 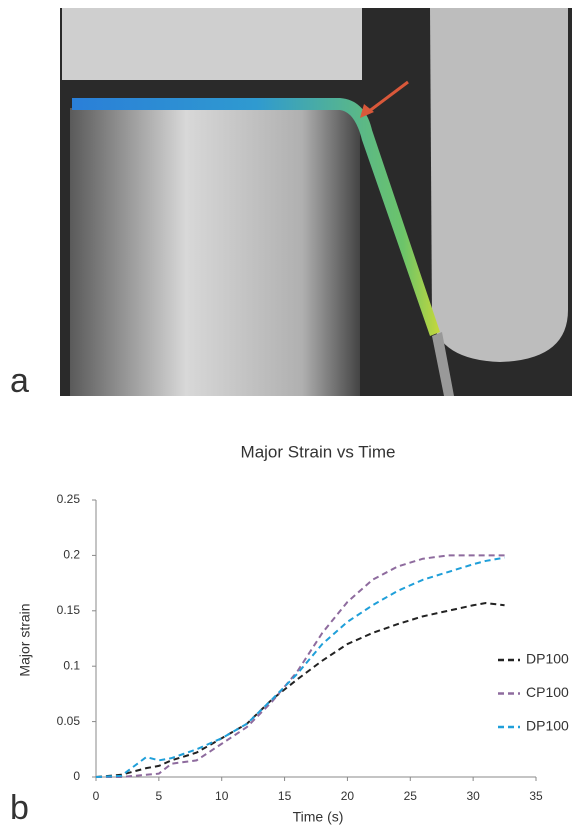 I want to click on x-axis-label: Time (s), so click(x=318, y=817).